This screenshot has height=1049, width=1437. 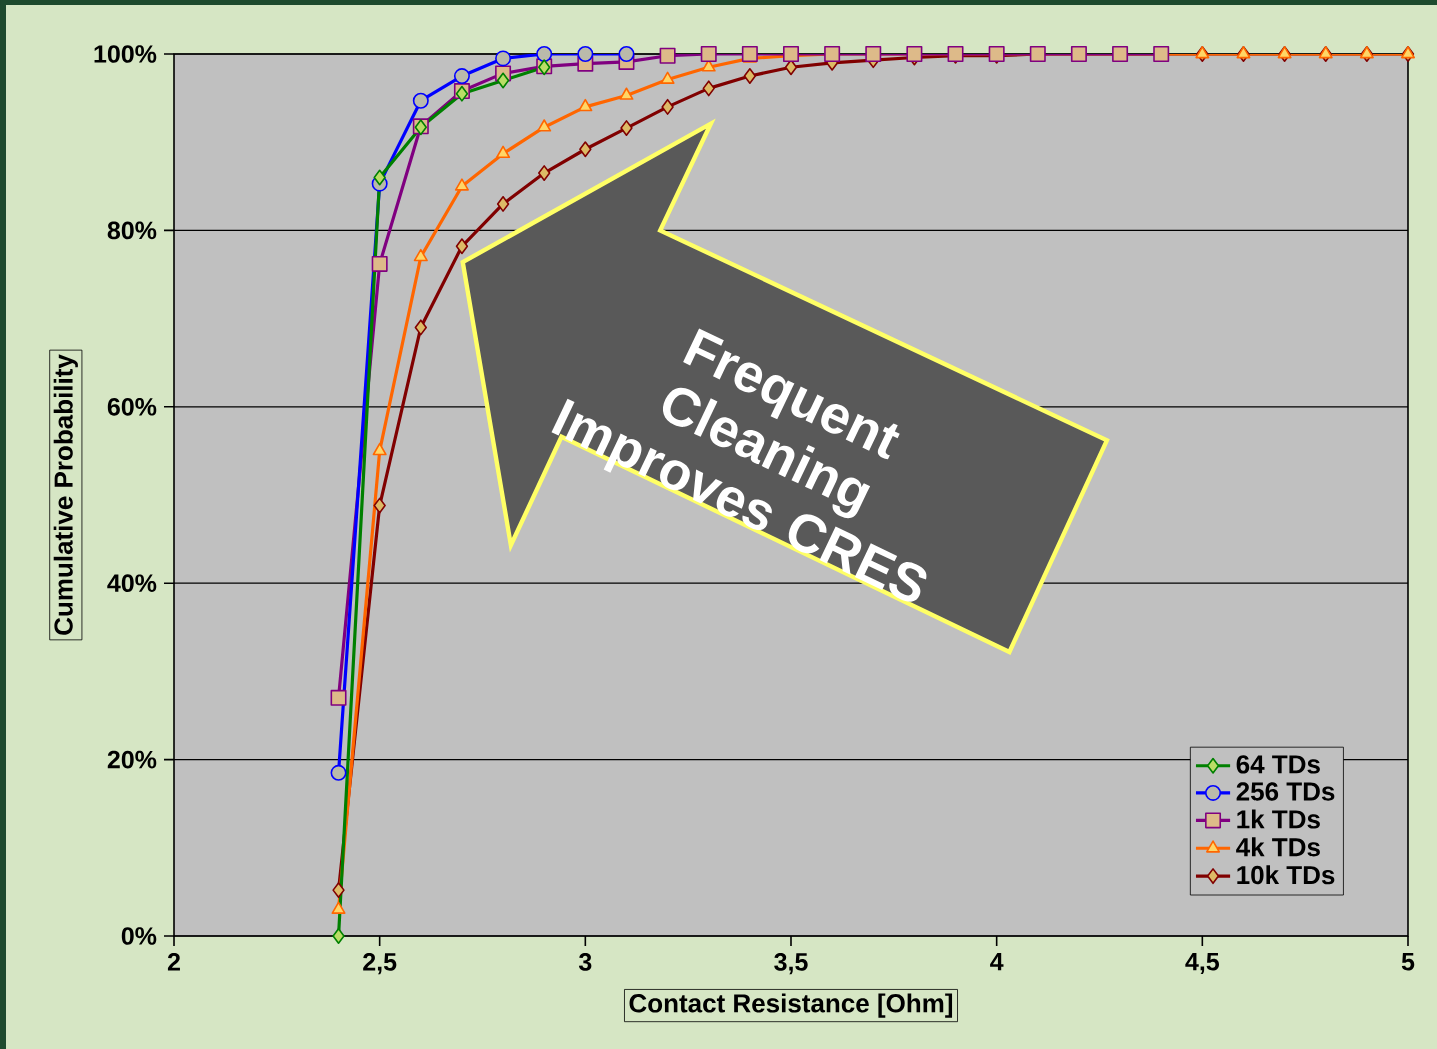 What do you see at coordinates (997, 962) in the screenshot?
I see `x-tick-label: 4` at bounding box center [997, 962].